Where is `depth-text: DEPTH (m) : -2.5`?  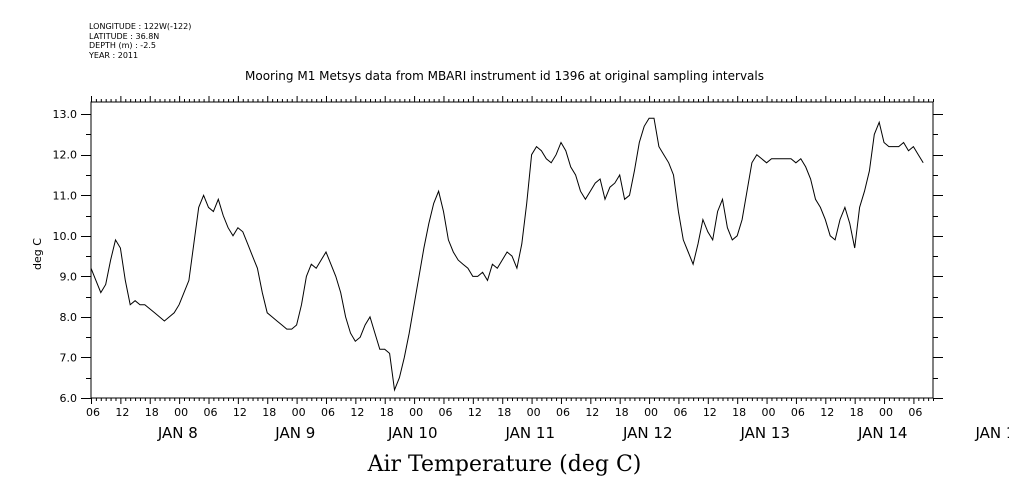
depth-text: DEPTH (m) : -2.5 is located at coordinates (122, 45).